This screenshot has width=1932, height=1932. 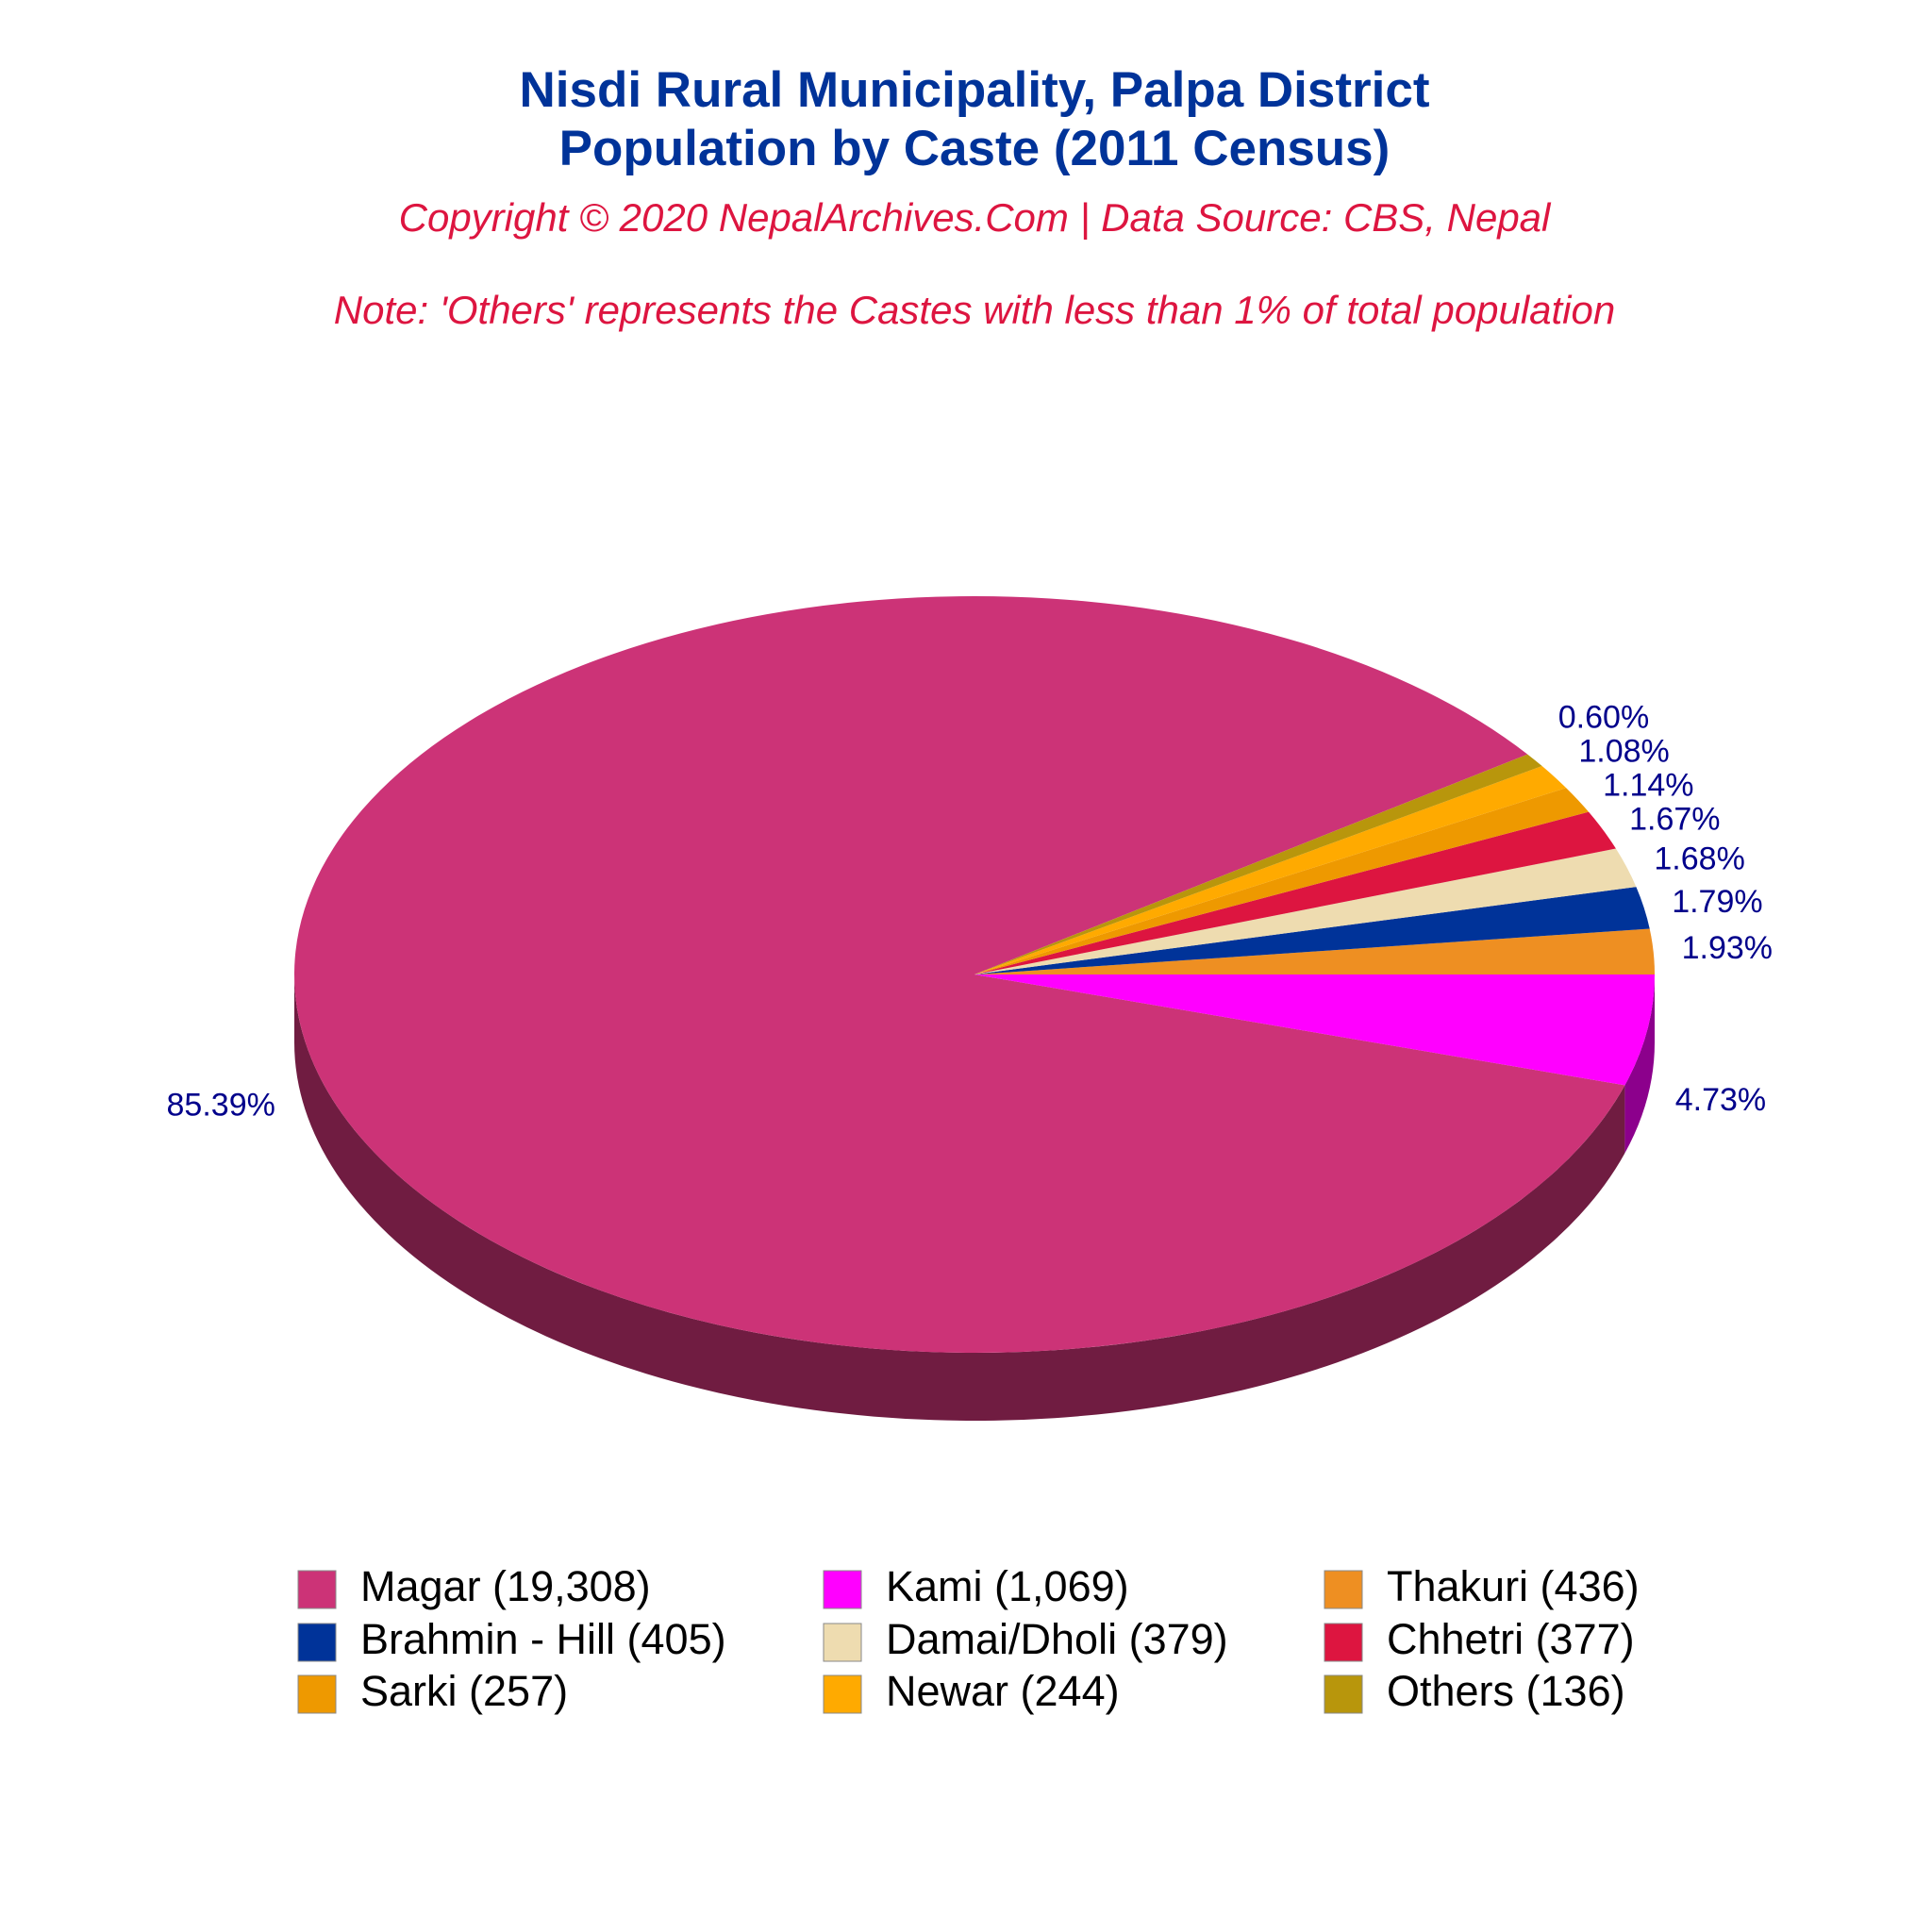 What do you see at coordinates (975, 148) in the screenshot?
I see `chart-subtitle: Population by Caste (2011 Census)` at bounding box center [975, 148].